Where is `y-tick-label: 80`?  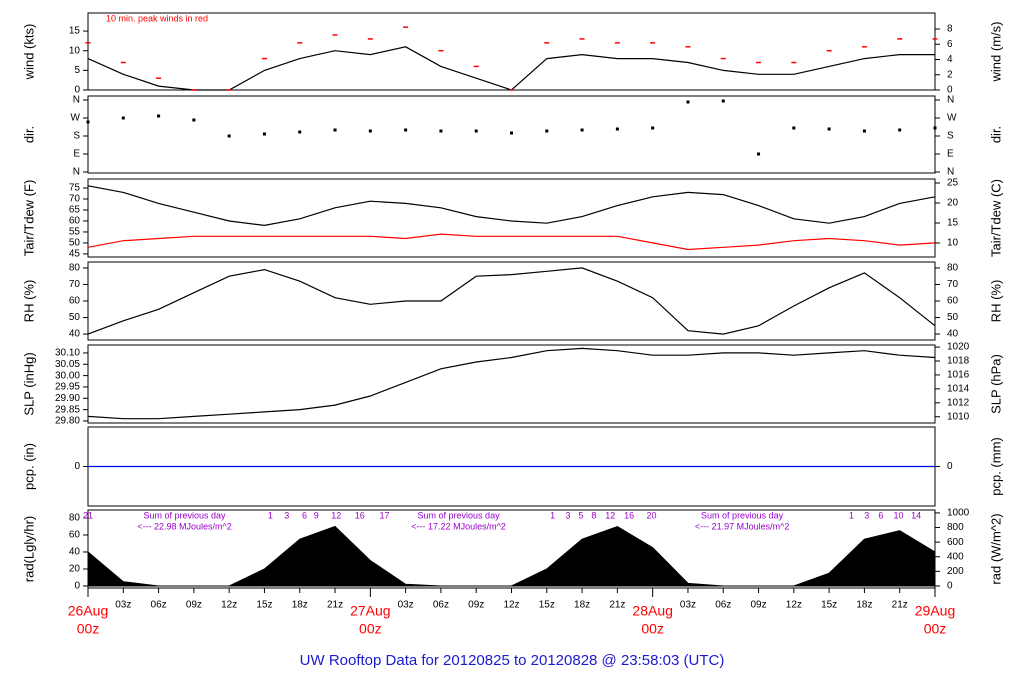
y-tick-label: 80 is located at coordinates (75, 268).